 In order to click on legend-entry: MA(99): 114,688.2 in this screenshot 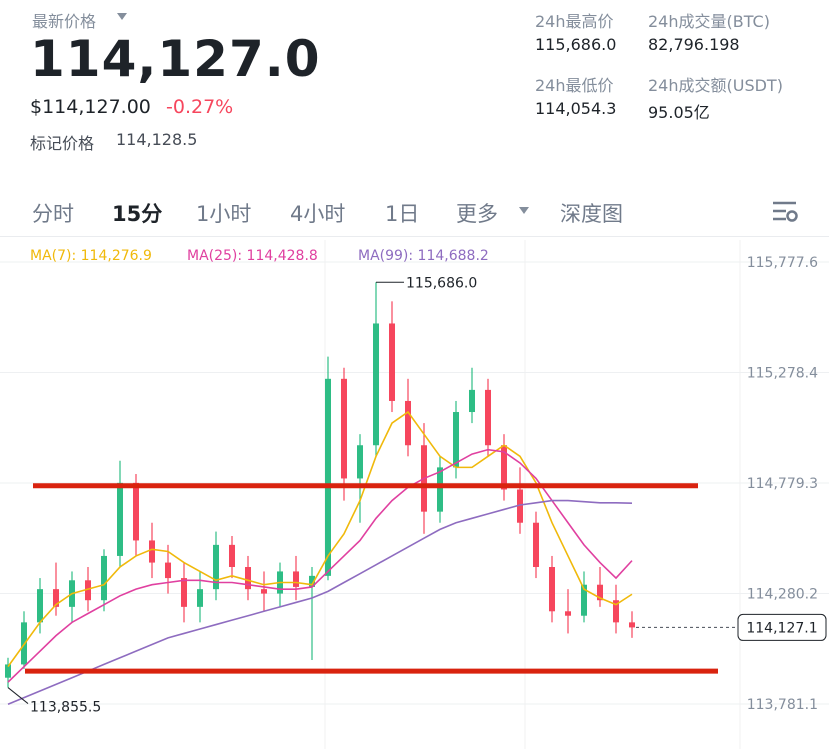, I will do `click(423, 256)`.